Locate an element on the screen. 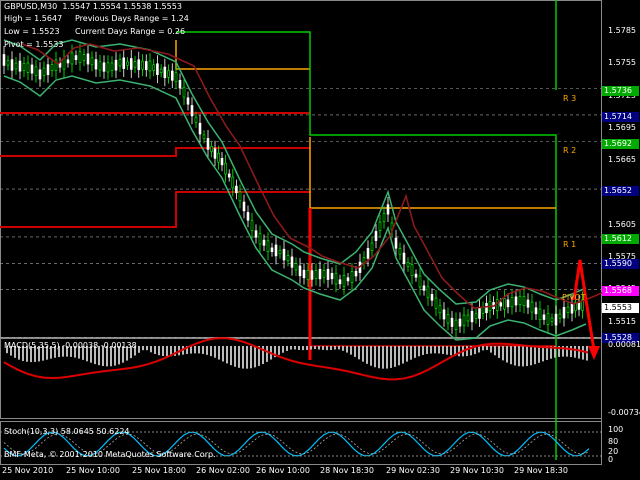 This screenshot has height=480, width=640. macd-label: MACD(5,35,5) -0.00038 -0.00138 is located at coordinates (70, 345).